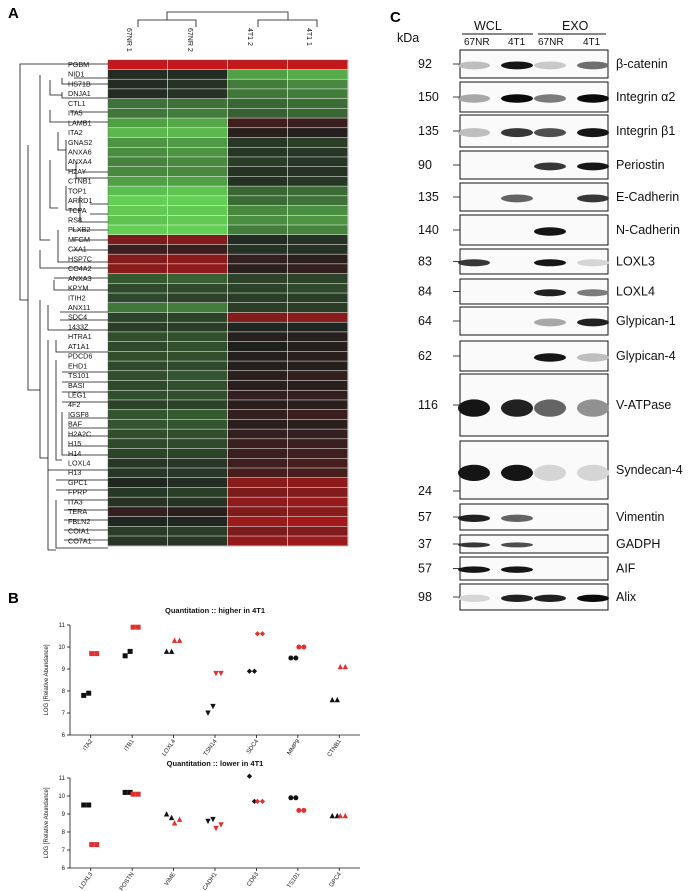 This screenshot has width=700, height=891. What do you see at coordinates (76, 74) in the screenshot?
I see `gene-label: NID1` at bounding box center [76, 74].